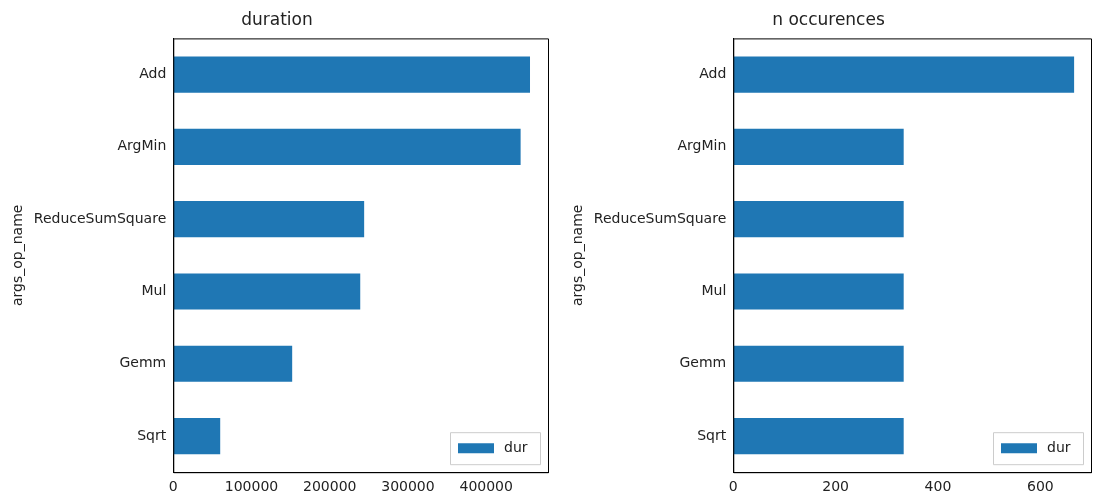 The height and width of the screenshot is (499, 1103). I want to click on x-tick-label: 400000, so click(486, 486).